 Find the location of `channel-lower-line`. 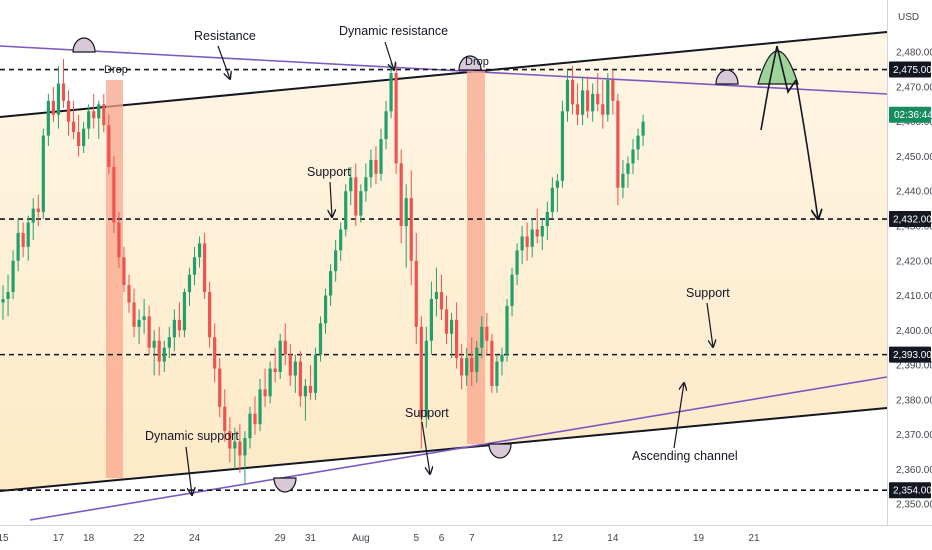

channel-lower-line is located at coordinates (443, 449).